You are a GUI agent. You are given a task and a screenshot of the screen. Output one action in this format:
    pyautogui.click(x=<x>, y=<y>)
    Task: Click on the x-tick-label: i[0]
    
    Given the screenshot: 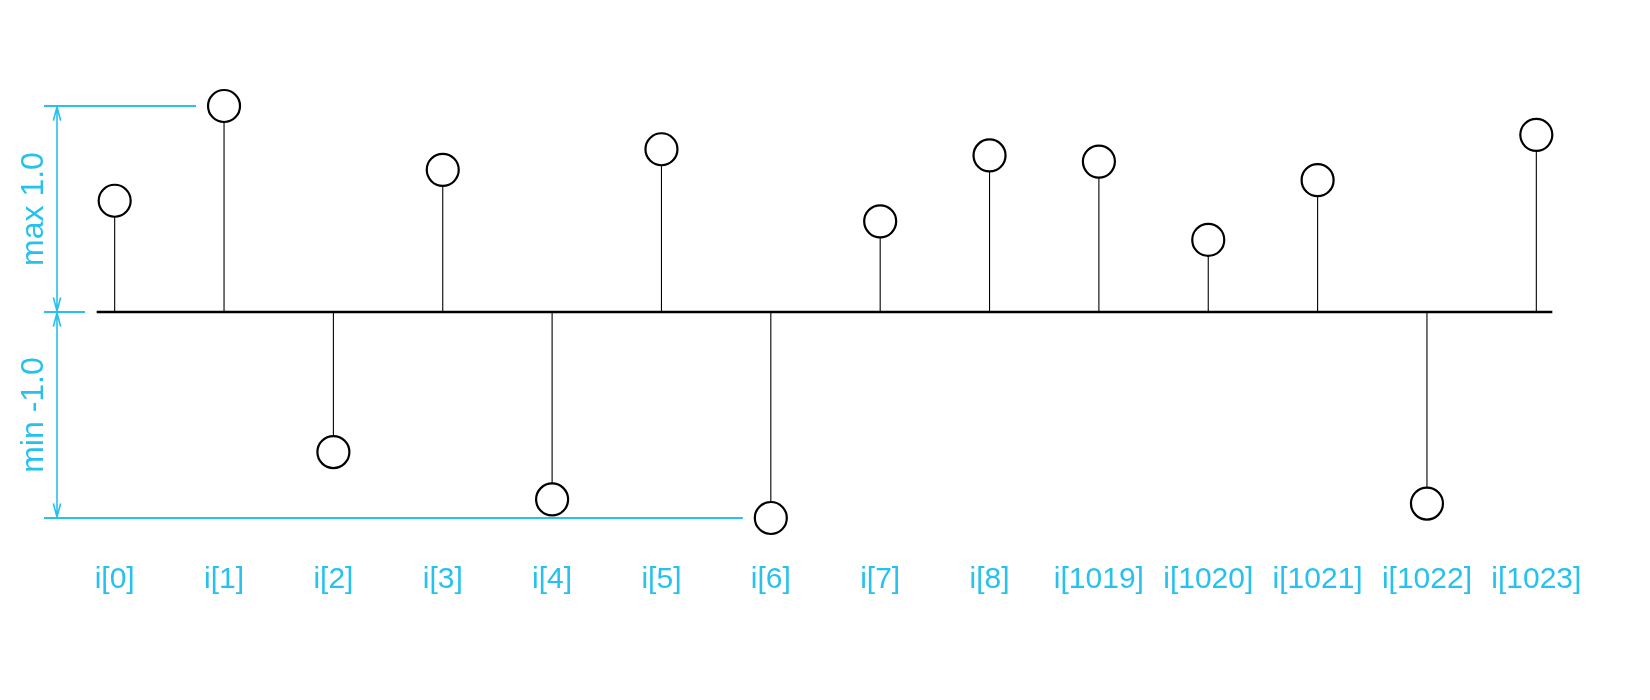 What is the action you would take?
    pyautogui.click(x=114, y=578)
    